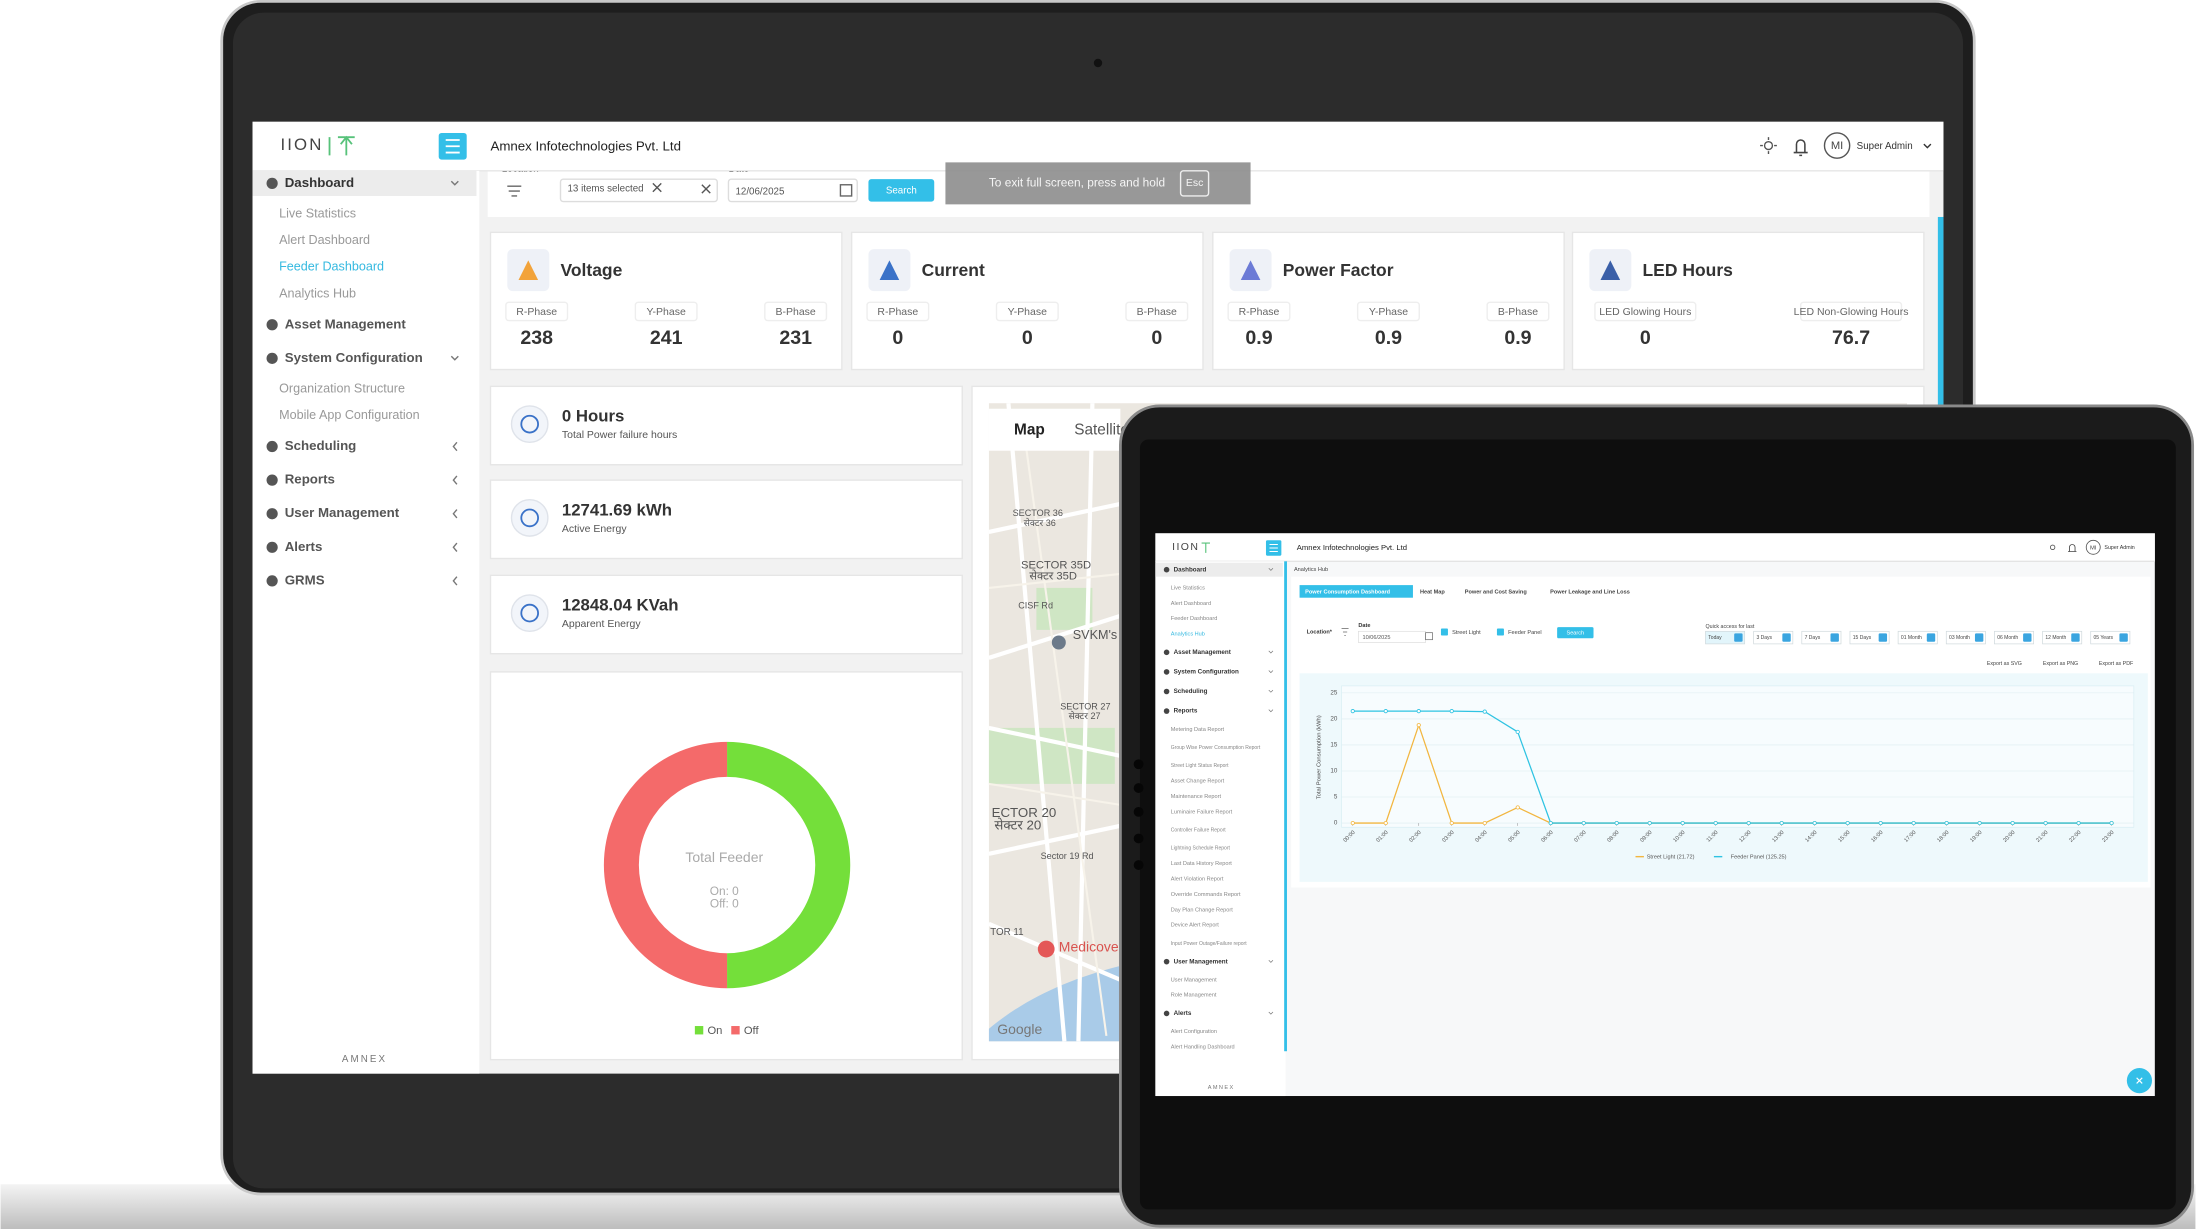  Describe the element at coordinates (1101, 429) in the screenshot. I see `map-tab: Satellite` at that location.